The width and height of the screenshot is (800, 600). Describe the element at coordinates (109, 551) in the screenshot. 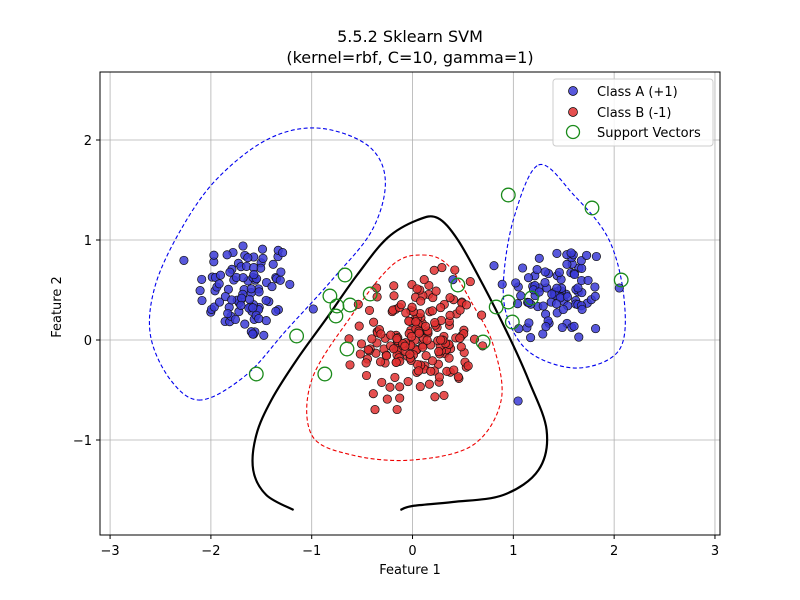

I see `x-tick-label: −3` at that location.